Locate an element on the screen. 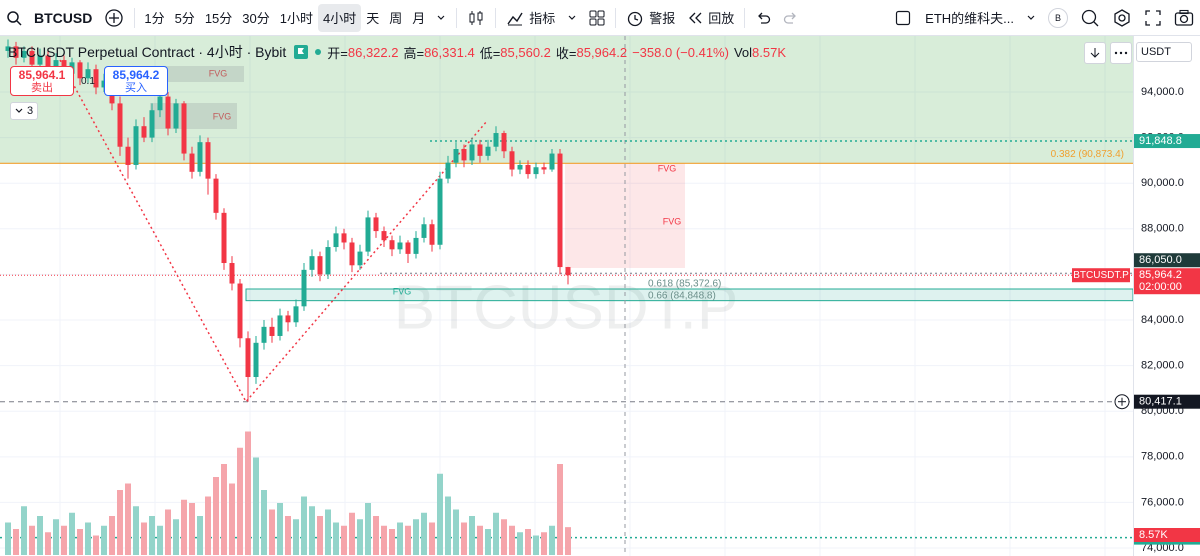  status-dot is located at coordinates (318, 52).